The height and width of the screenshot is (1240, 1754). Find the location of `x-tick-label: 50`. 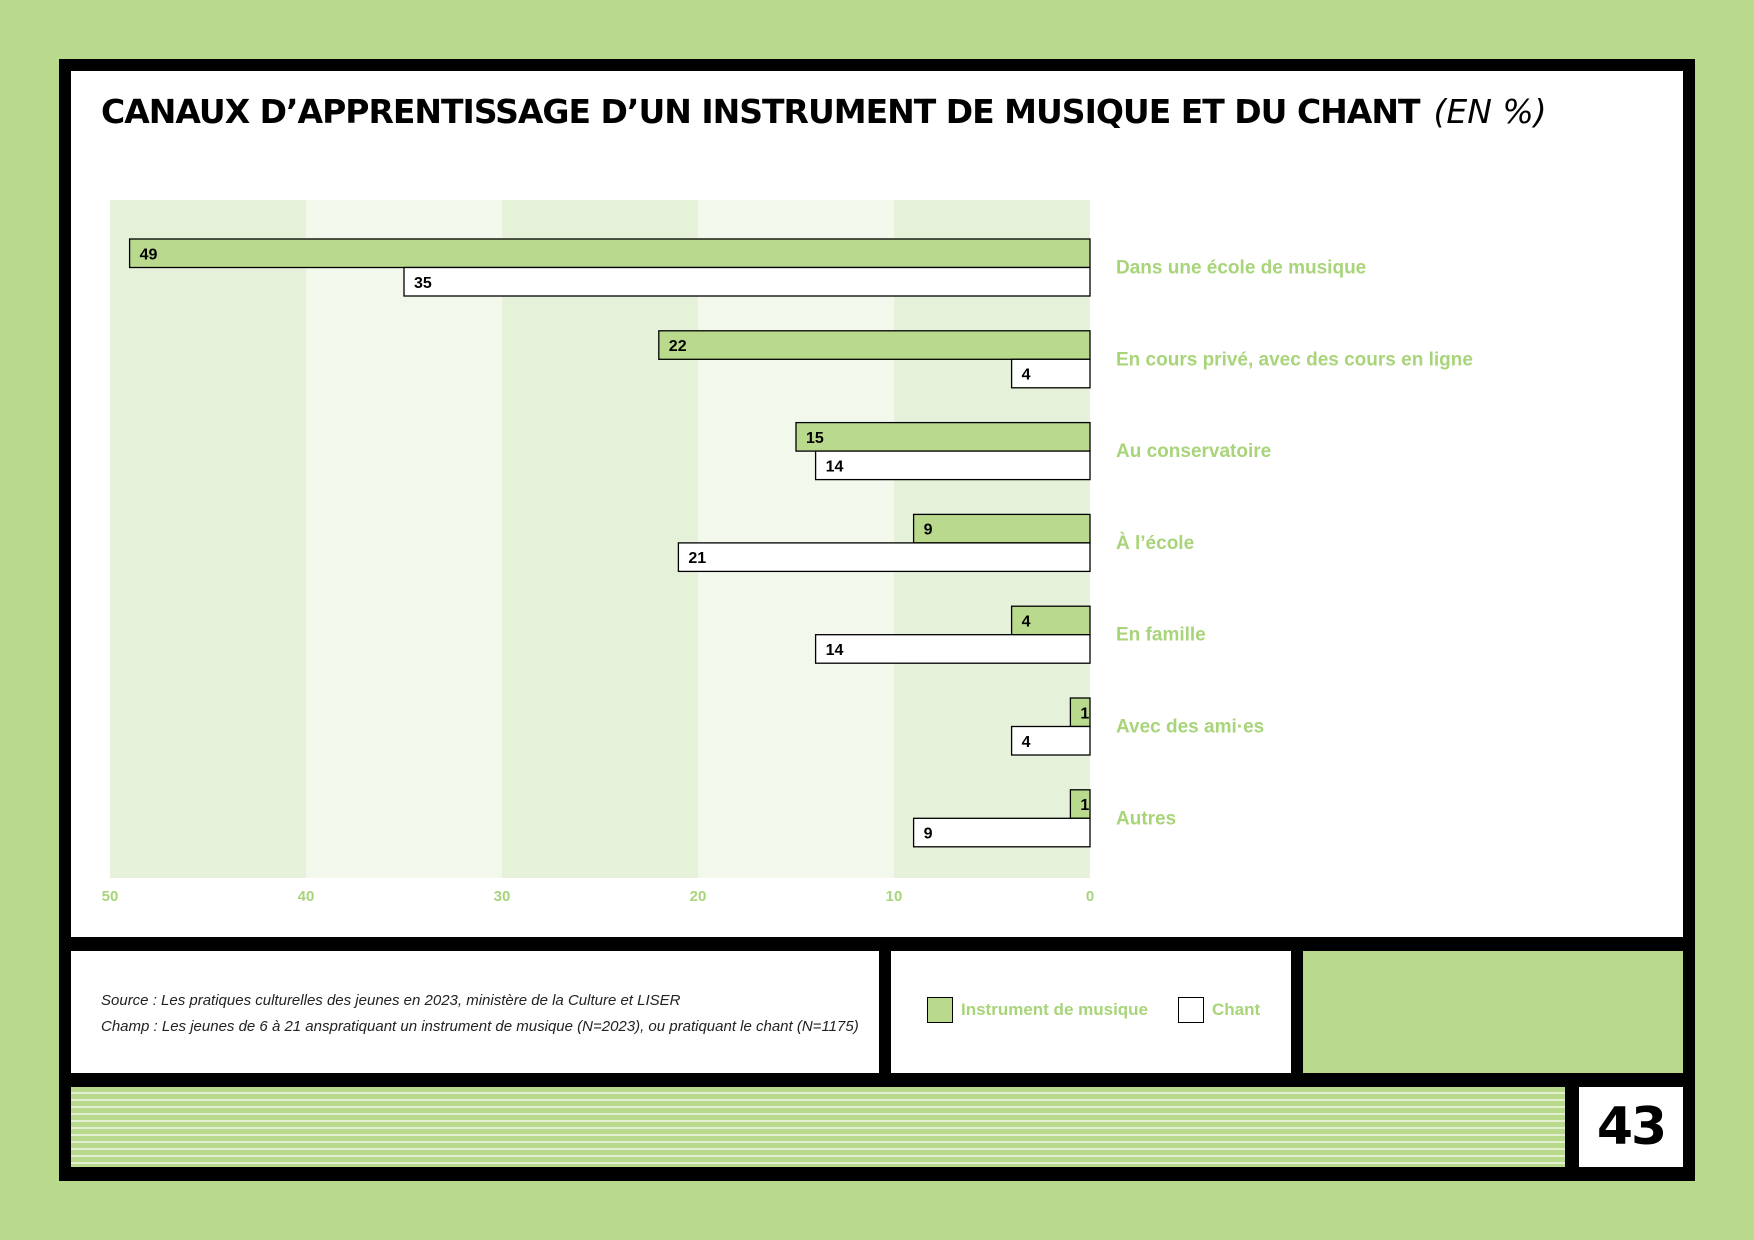

x-tick-label: 50 is located at coordinates (110, 896).